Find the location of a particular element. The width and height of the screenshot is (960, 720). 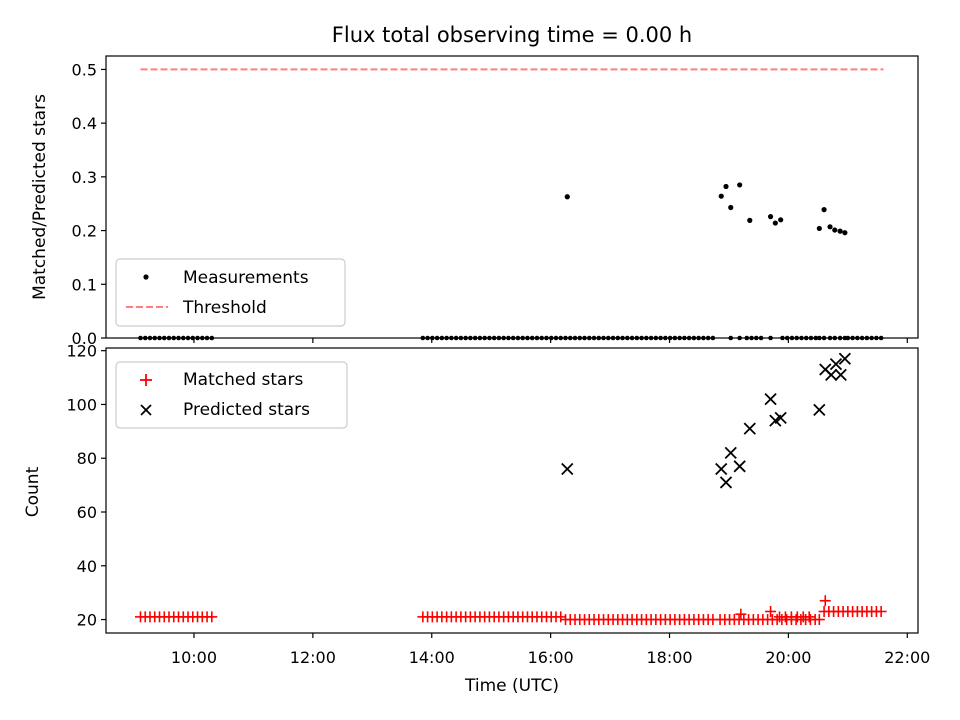

legend-threshold-label: Threshold is located at coordinates (224, 308).